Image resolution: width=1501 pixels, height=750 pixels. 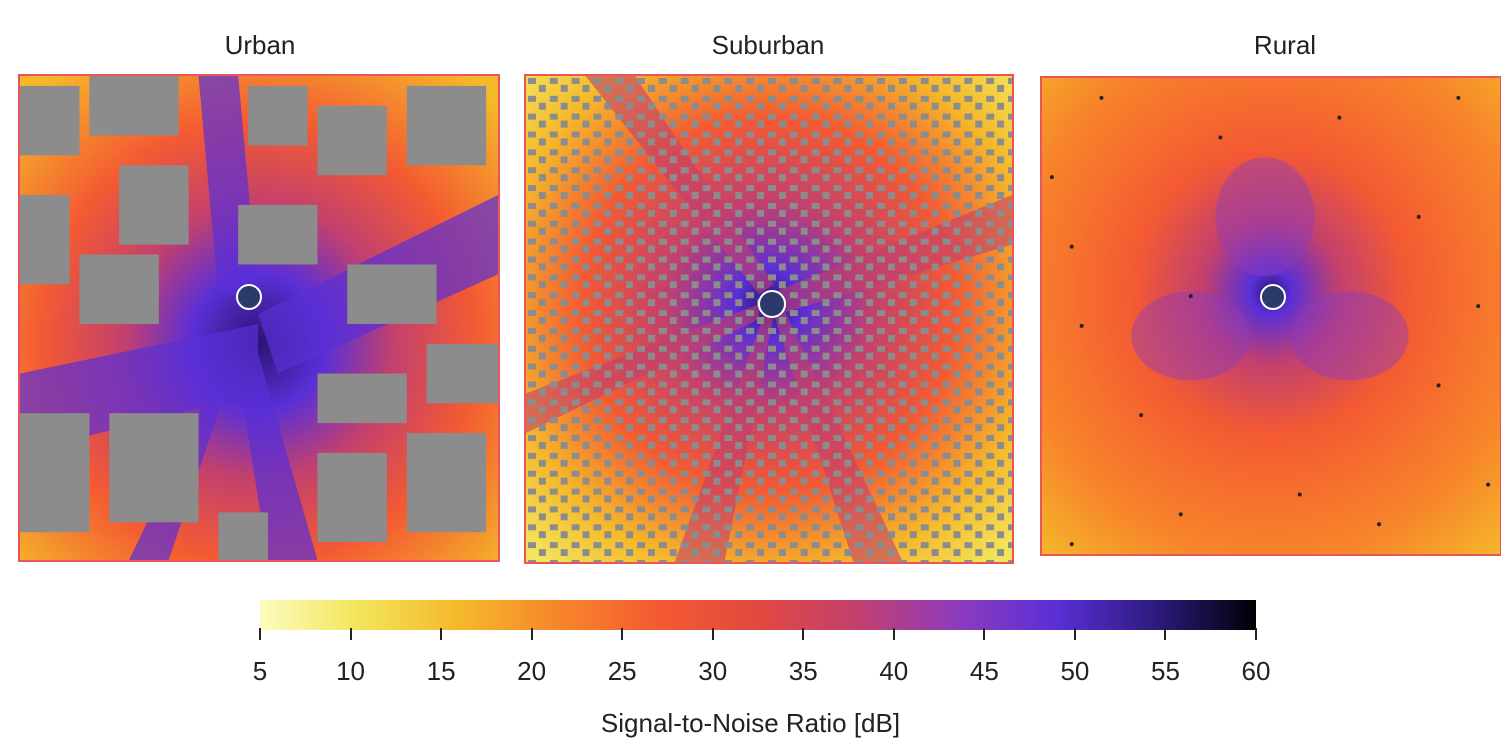 I want to click on colorbar-tick-label: 10, so click(x=350, y=671).